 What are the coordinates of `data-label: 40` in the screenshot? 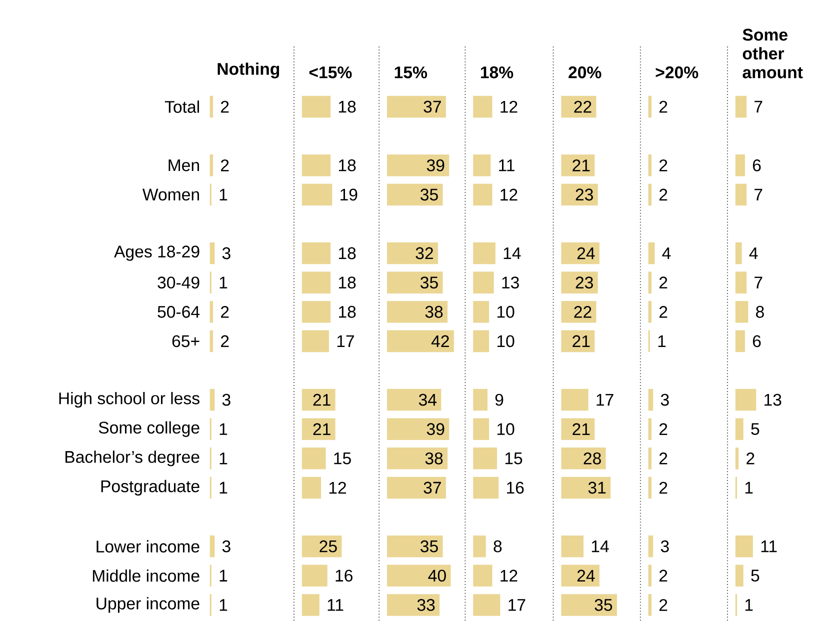 It's located at (437, 576).